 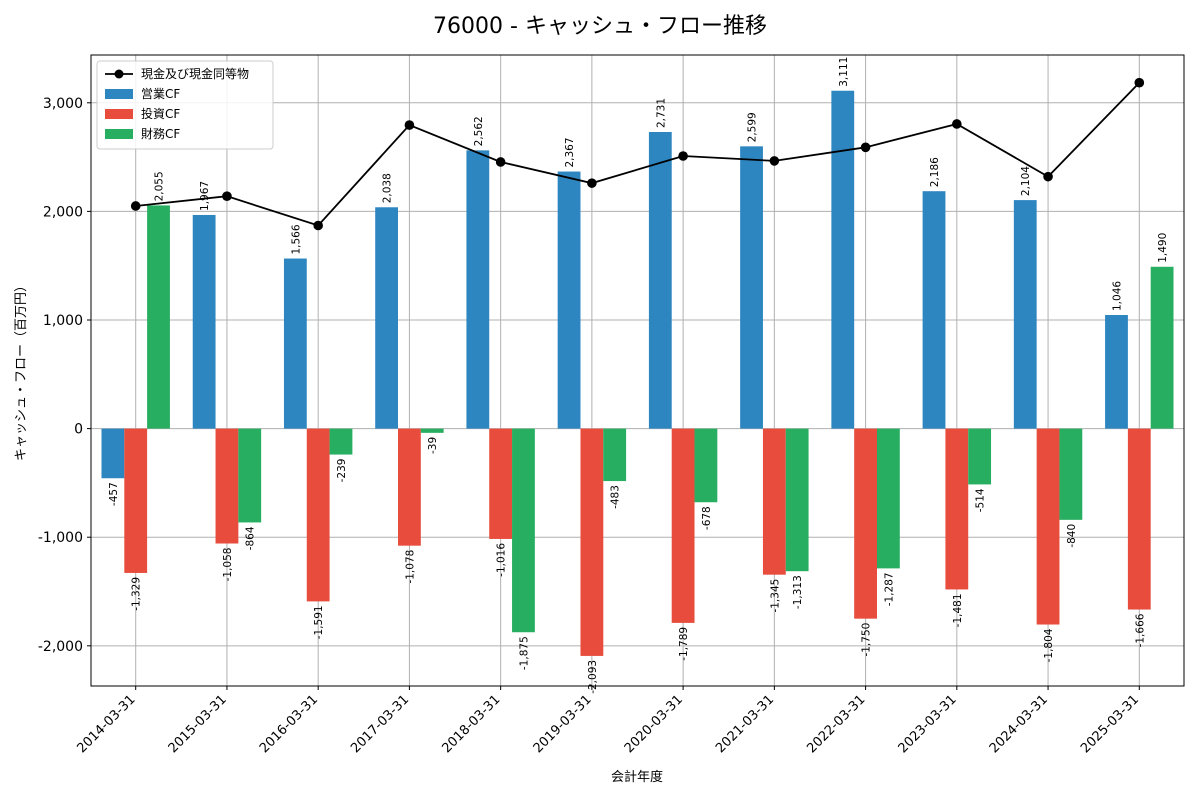 I want to click on bar-data-label: 2,055, so click(x=160, y=186).